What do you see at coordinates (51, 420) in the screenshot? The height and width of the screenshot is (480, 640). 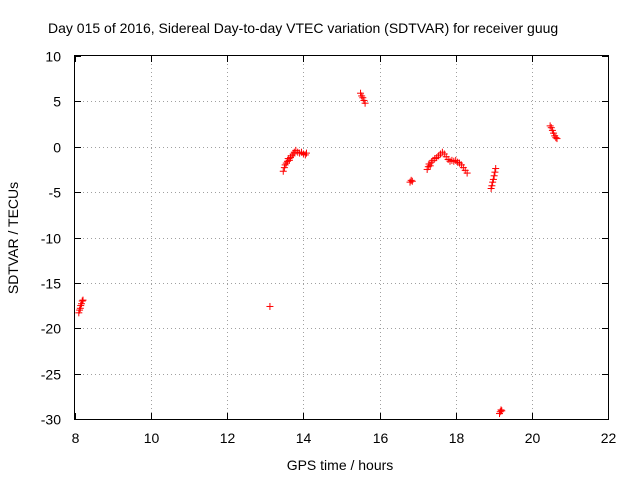 I see `y-tick-label: -30` at bounding box center [51, 420].